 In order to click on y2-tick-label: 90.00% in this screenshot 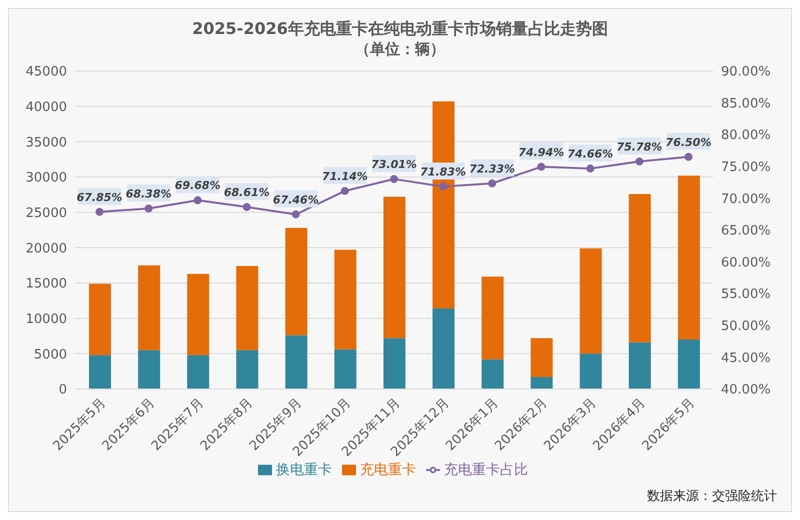, I will do `click(746, 72)`.